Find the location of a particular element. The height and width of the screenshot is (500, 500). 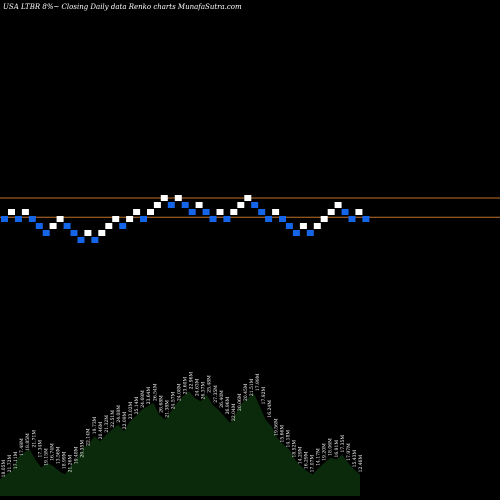

volume-label: 27.35M is located at coordinates (216, 394).